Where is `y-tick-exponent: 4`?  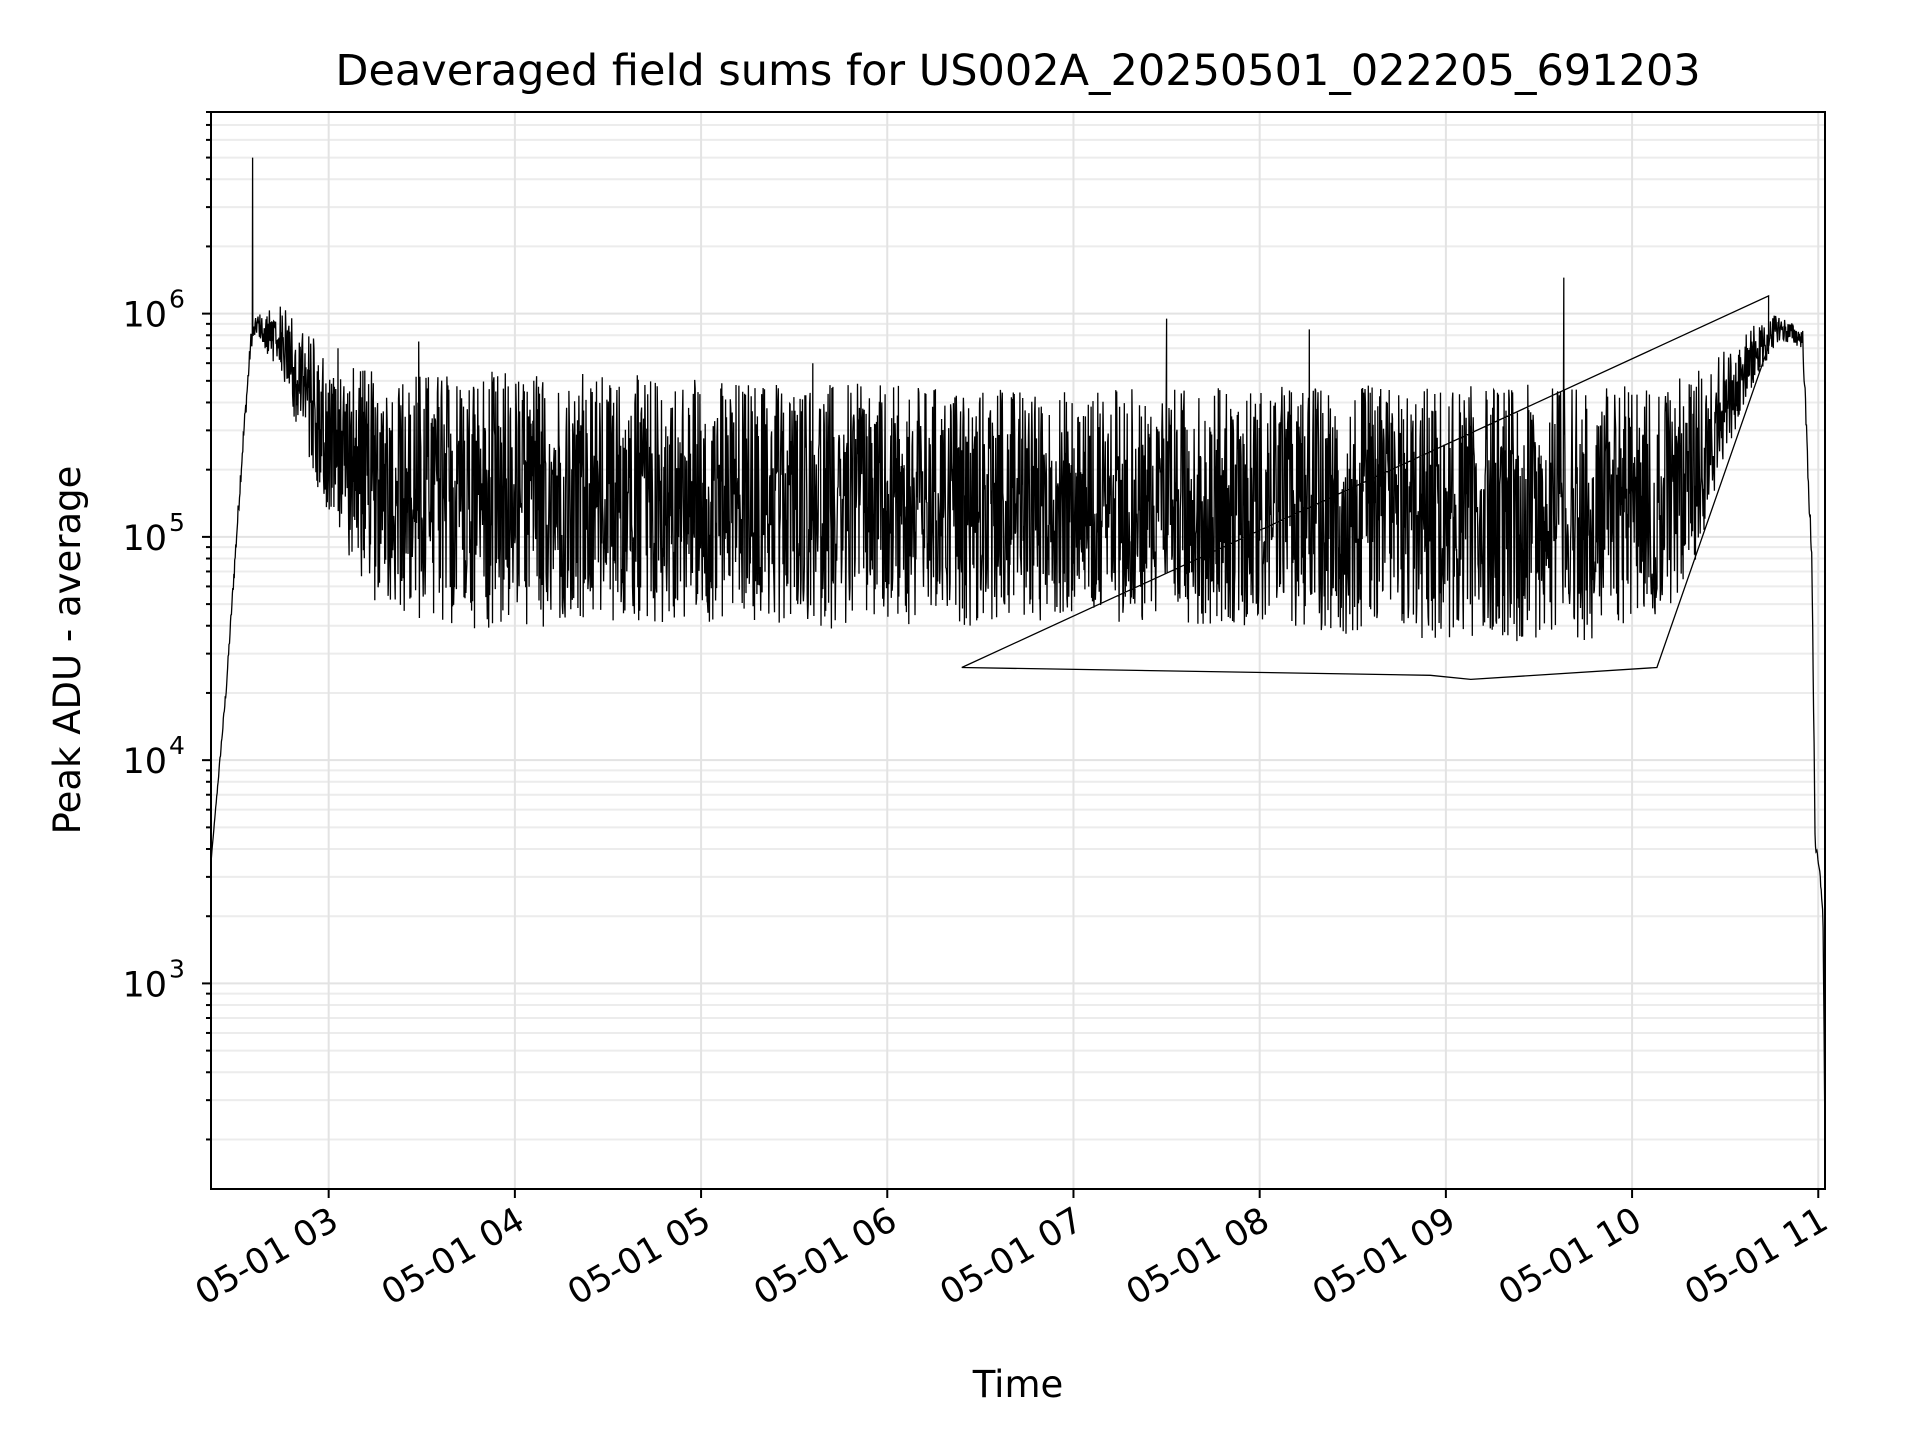
y-tick-exponent: 4 is located at coordinates (177, 745).